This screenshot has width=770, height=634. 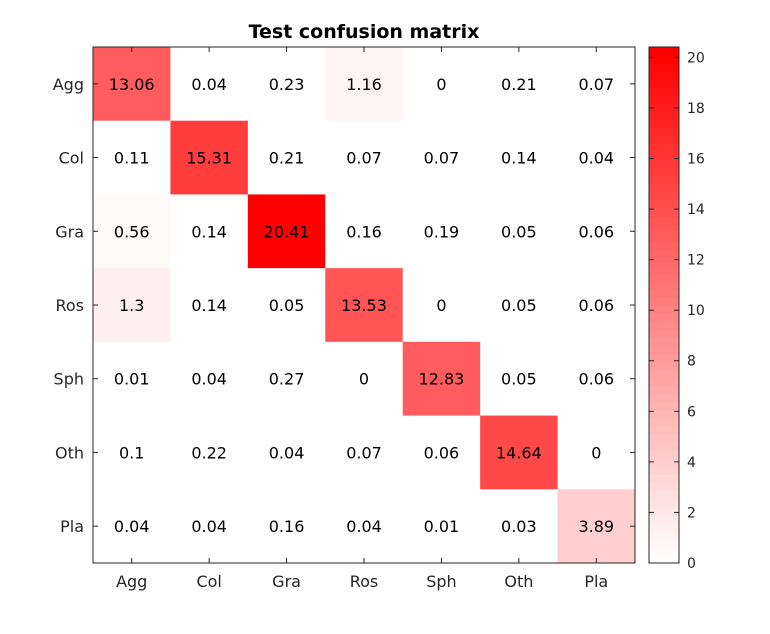 I want to click on x-tick-label: Col, so click(x=208, y=581).